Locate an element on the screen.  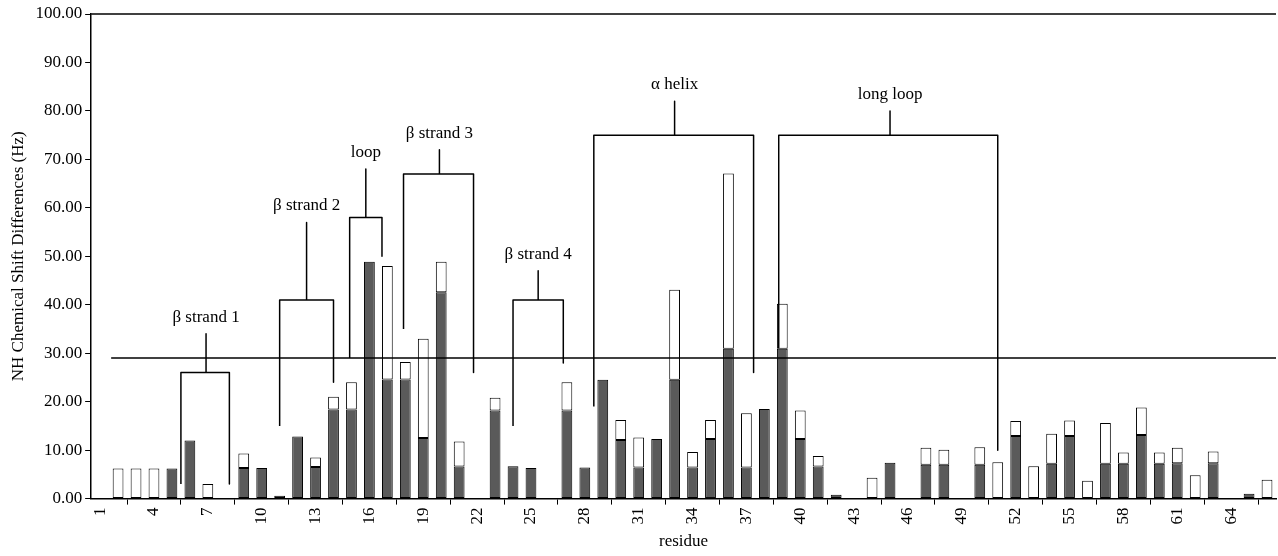
y-tick-label: 70.00 is located at coordinates (63, 158).